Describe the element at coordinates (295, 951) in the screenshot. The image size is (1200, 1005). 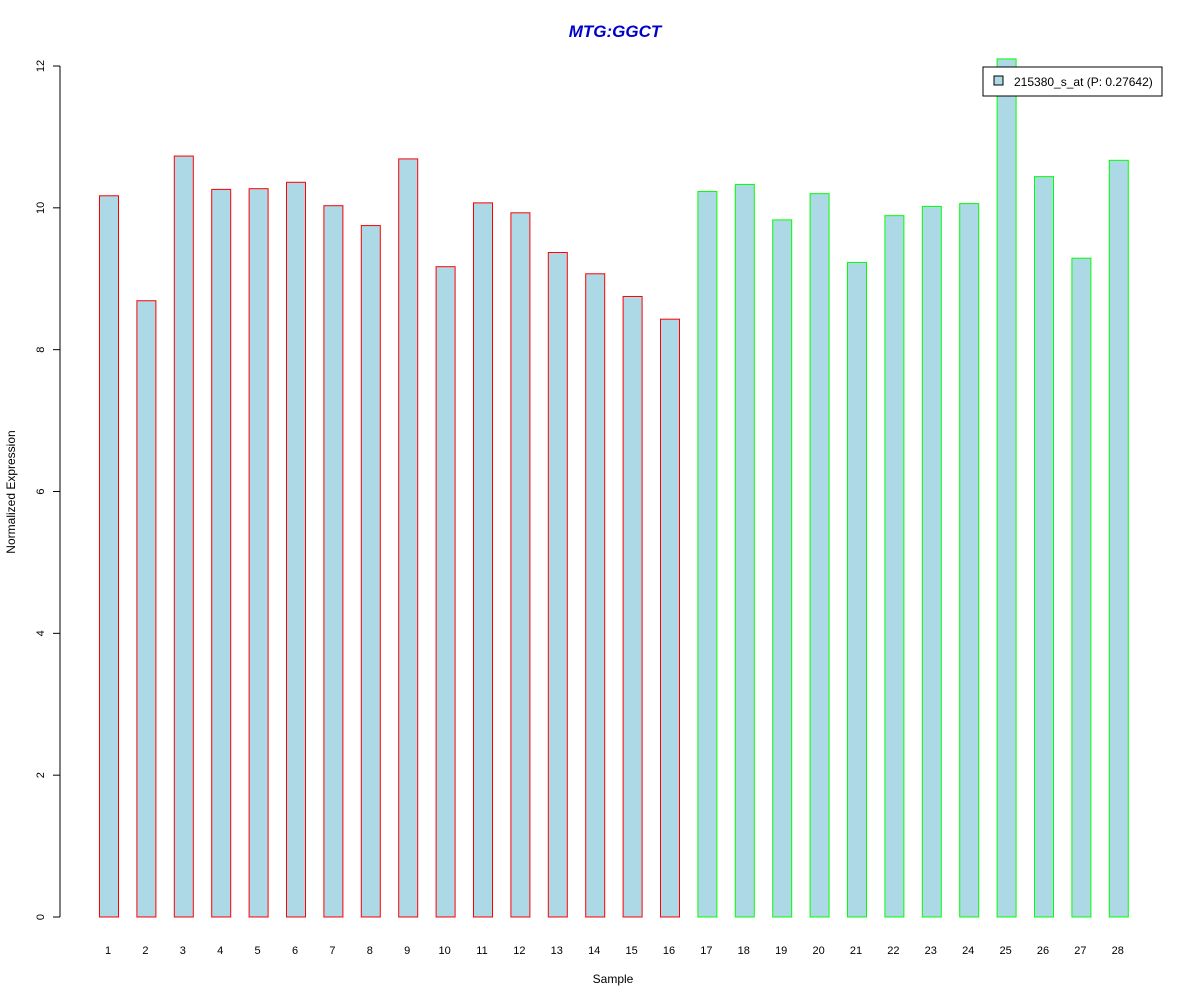
I see `x-tick-label: 6` at that location.